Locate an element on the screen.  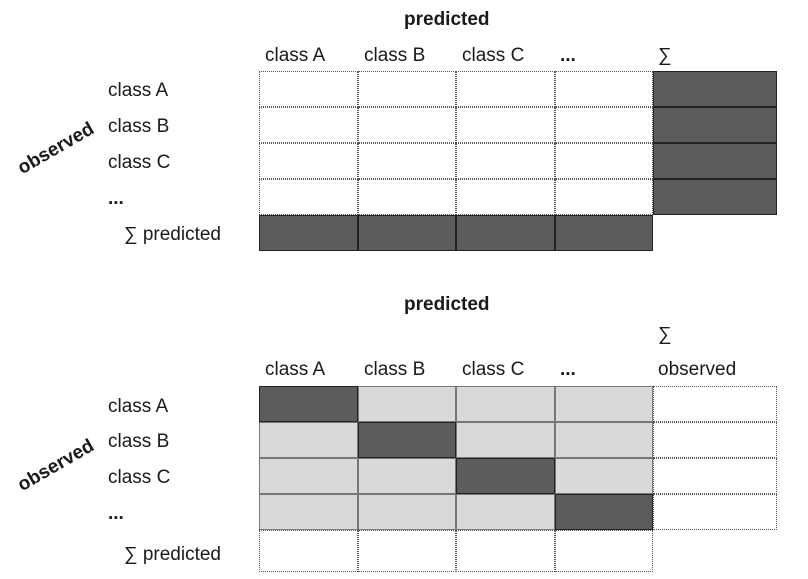
top-total-row-cell-c3 is located at coordinates (604, 233).